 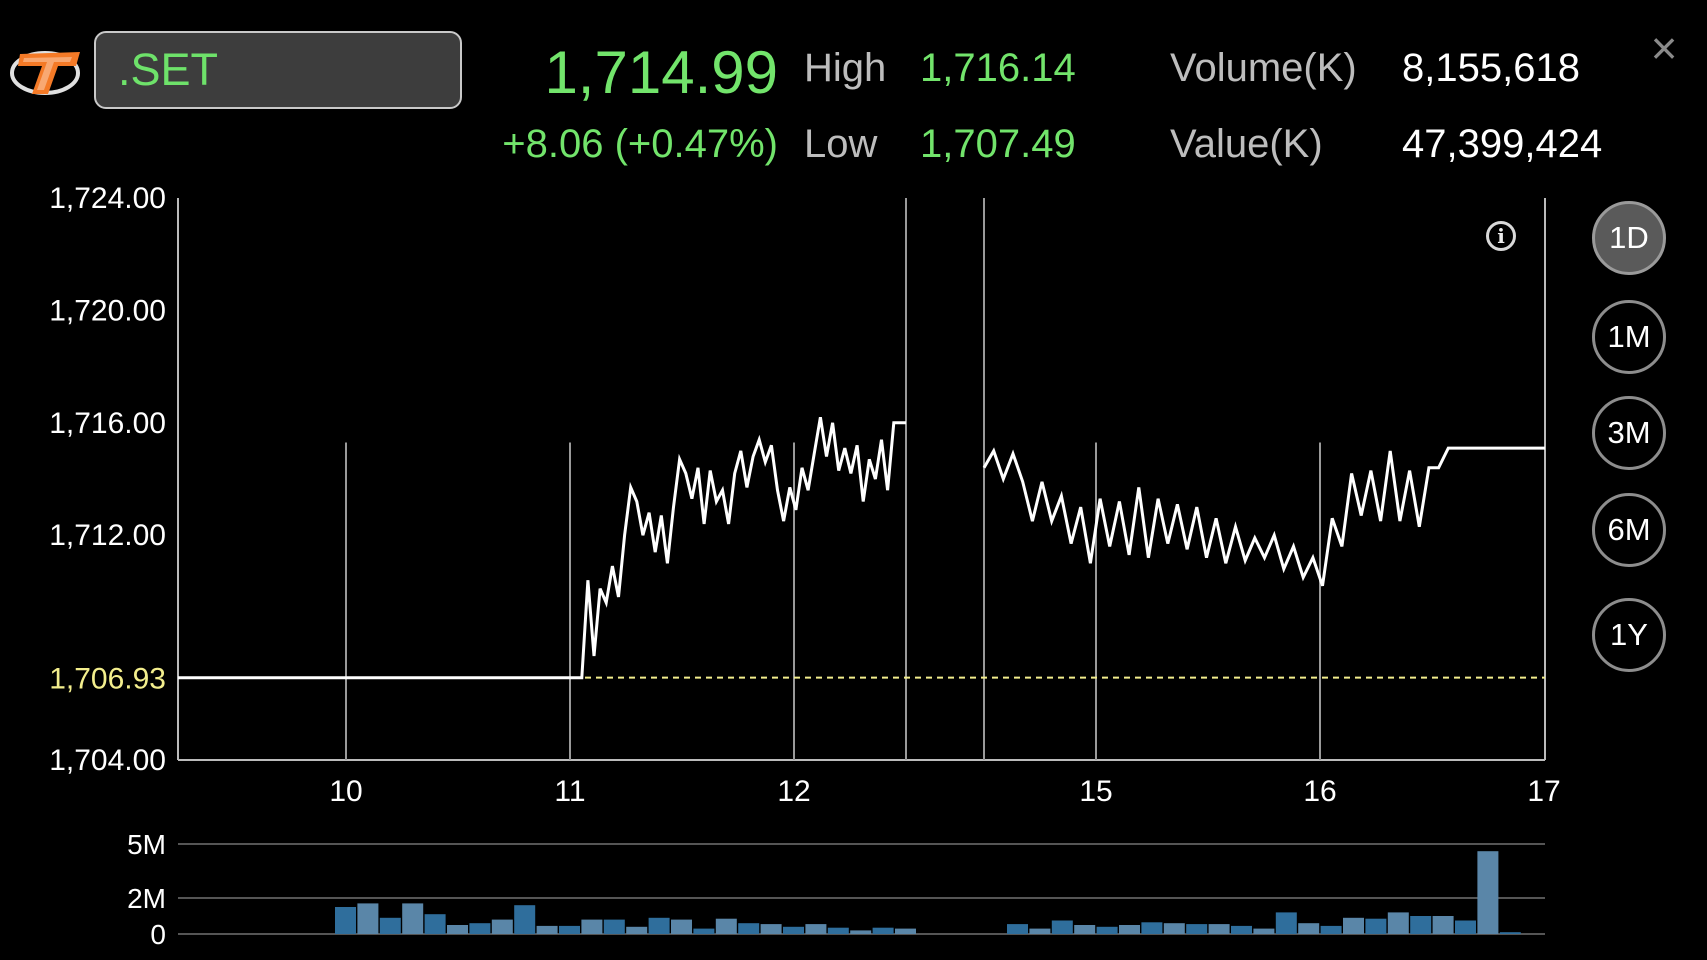 I want to click on volume-value: 8,155,618, so click(x=1491, y=68).